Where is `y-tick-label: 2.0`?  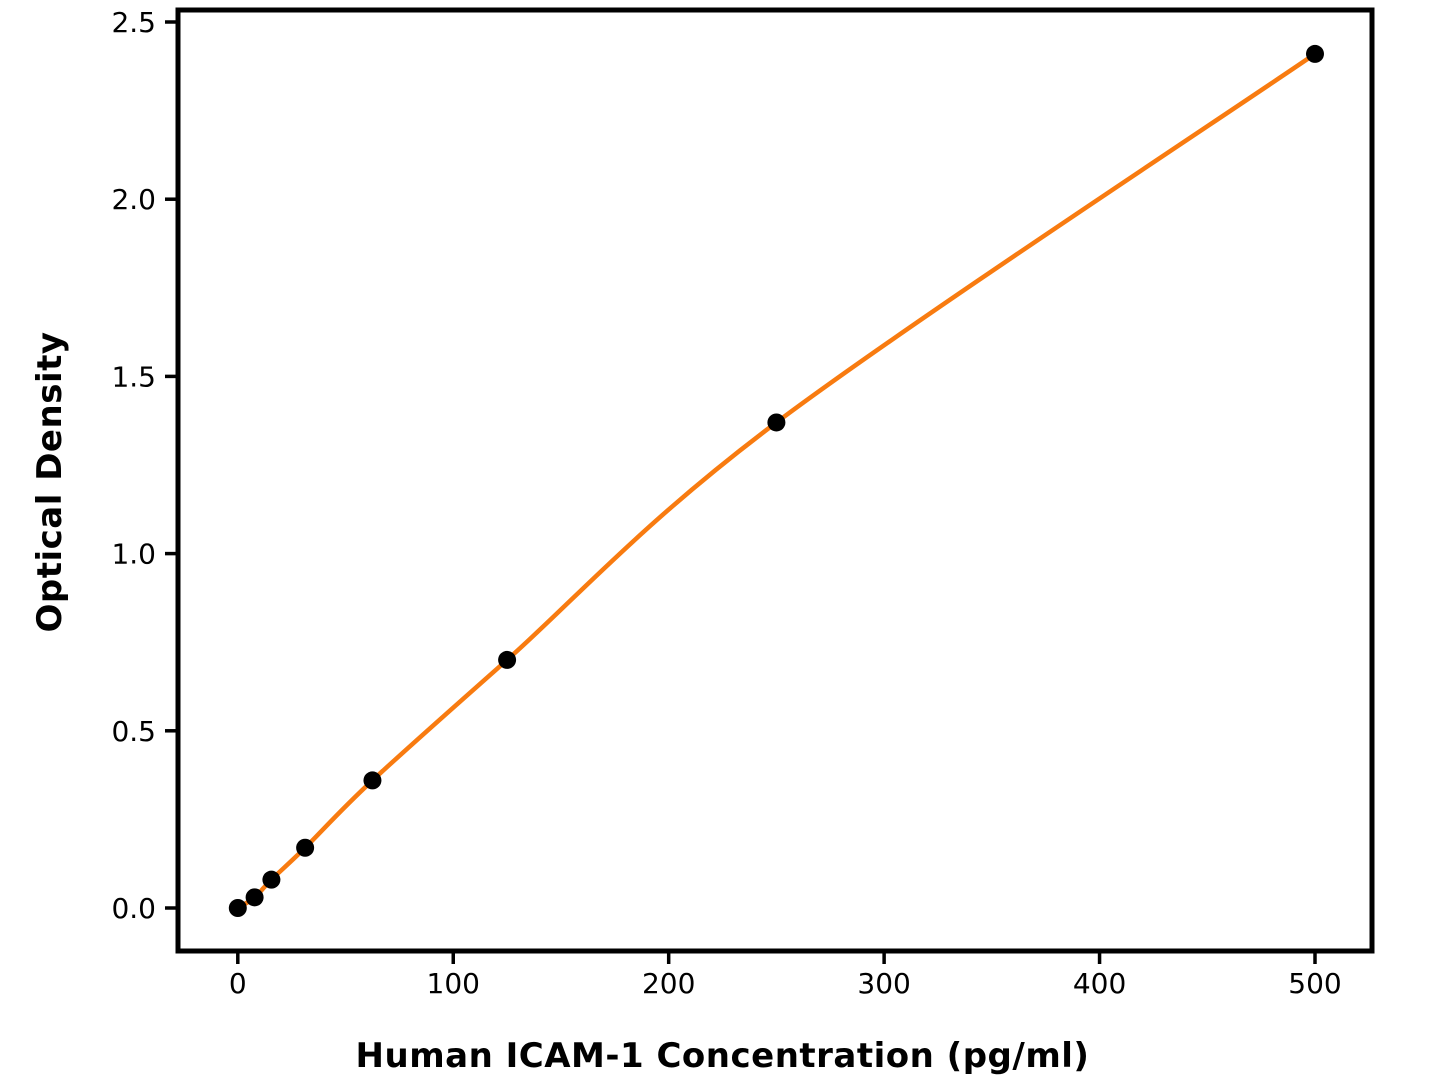 y-tick-label: 2.0 is located at coordinates (133, 199).